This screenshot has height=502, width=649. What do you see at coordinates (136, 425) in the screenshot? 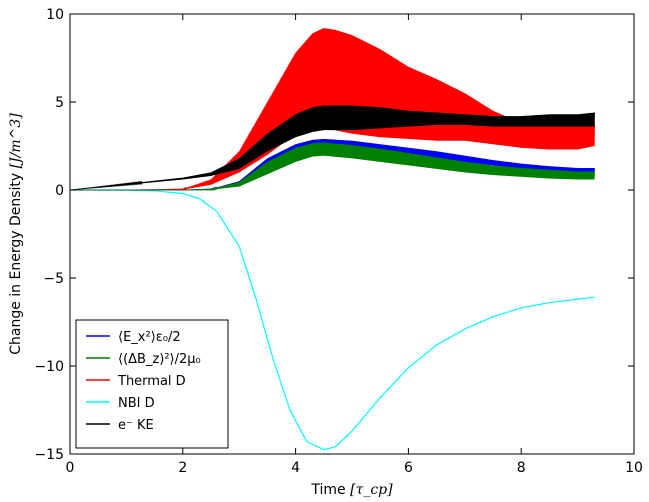
I see `legend-label: e⁻ KE` at bounding box center [136, 425].